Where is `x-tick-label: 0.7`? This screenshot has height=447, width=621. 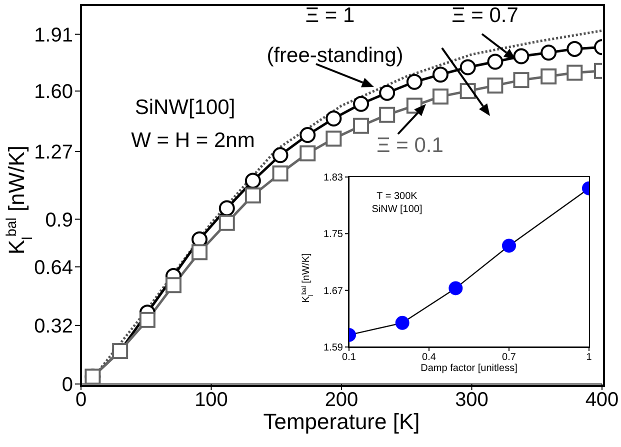
x-tick-label: 0.7 is located at coordinates (509, 358).